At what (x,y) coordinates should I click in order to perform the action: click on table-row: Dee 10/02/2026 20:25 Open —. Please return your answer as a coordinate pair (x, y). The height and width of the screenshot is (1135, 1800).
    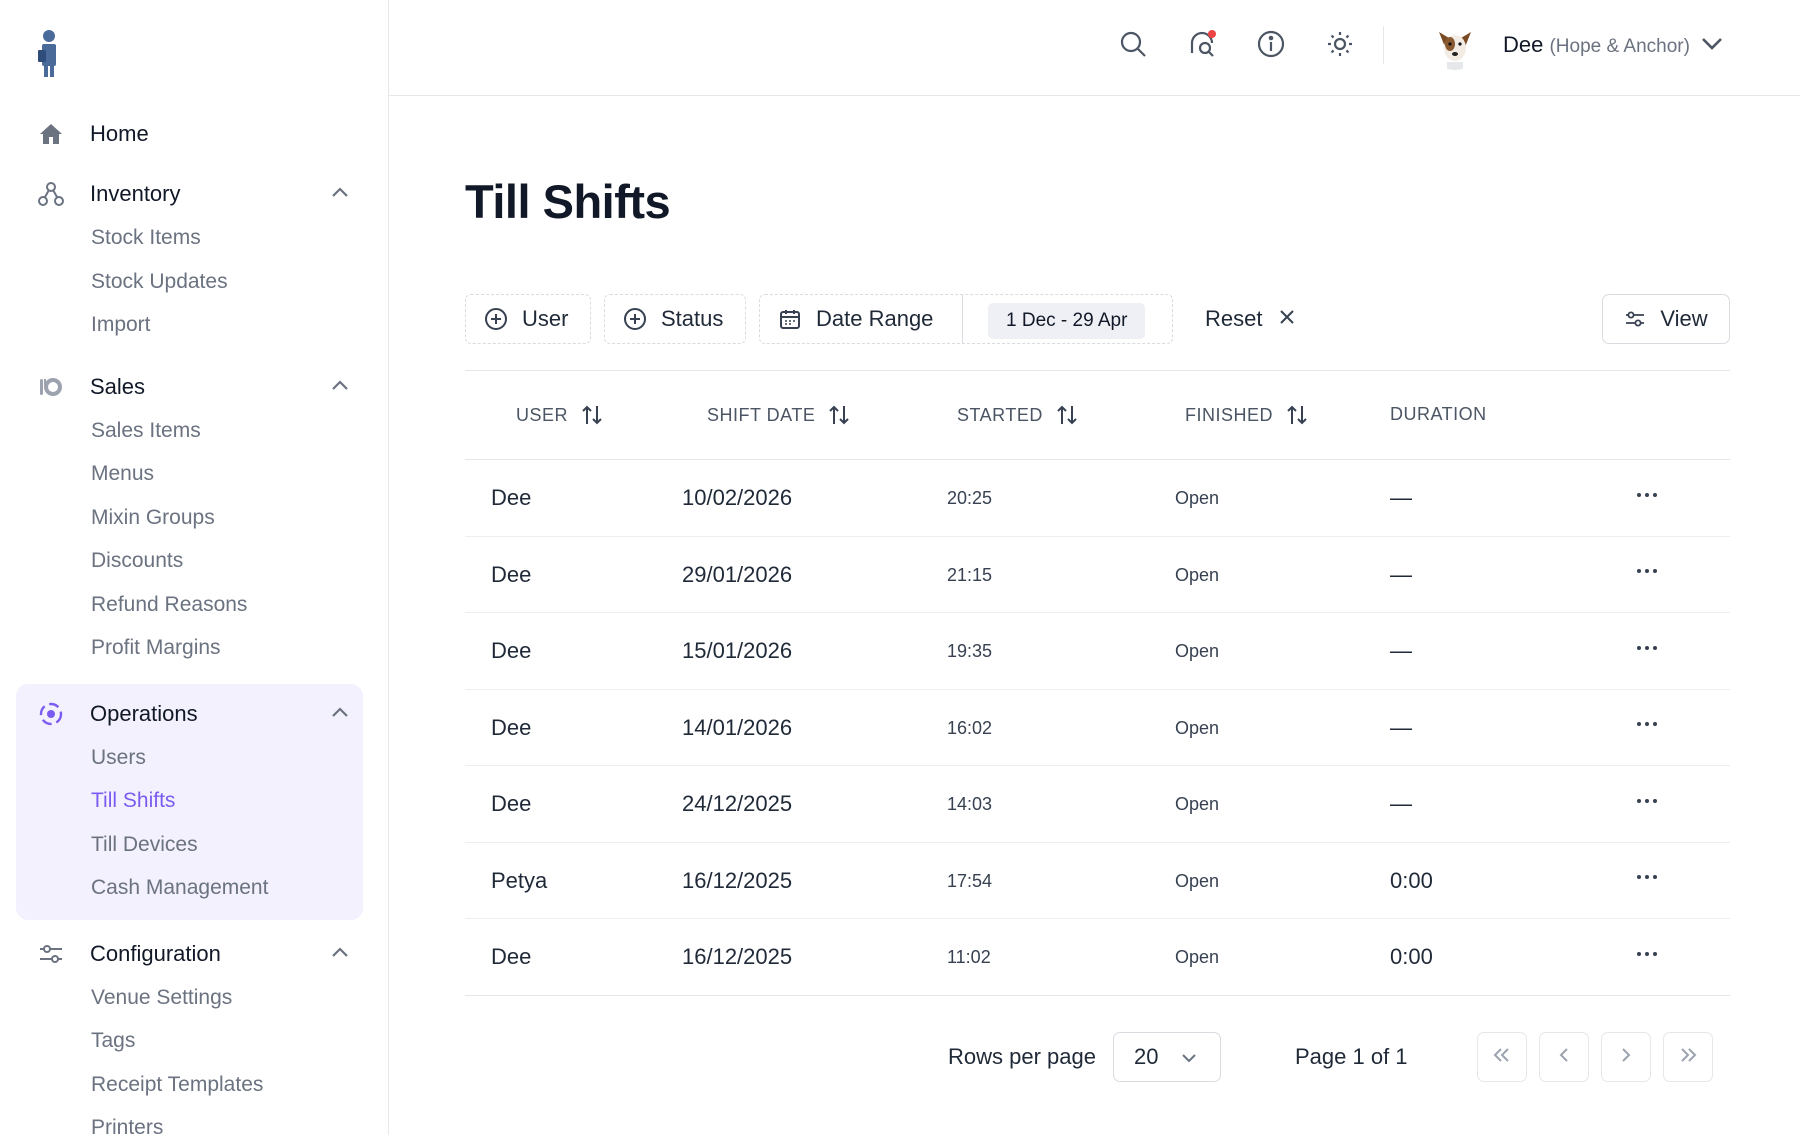
    Looking at the image, I should click on (1097, 498).